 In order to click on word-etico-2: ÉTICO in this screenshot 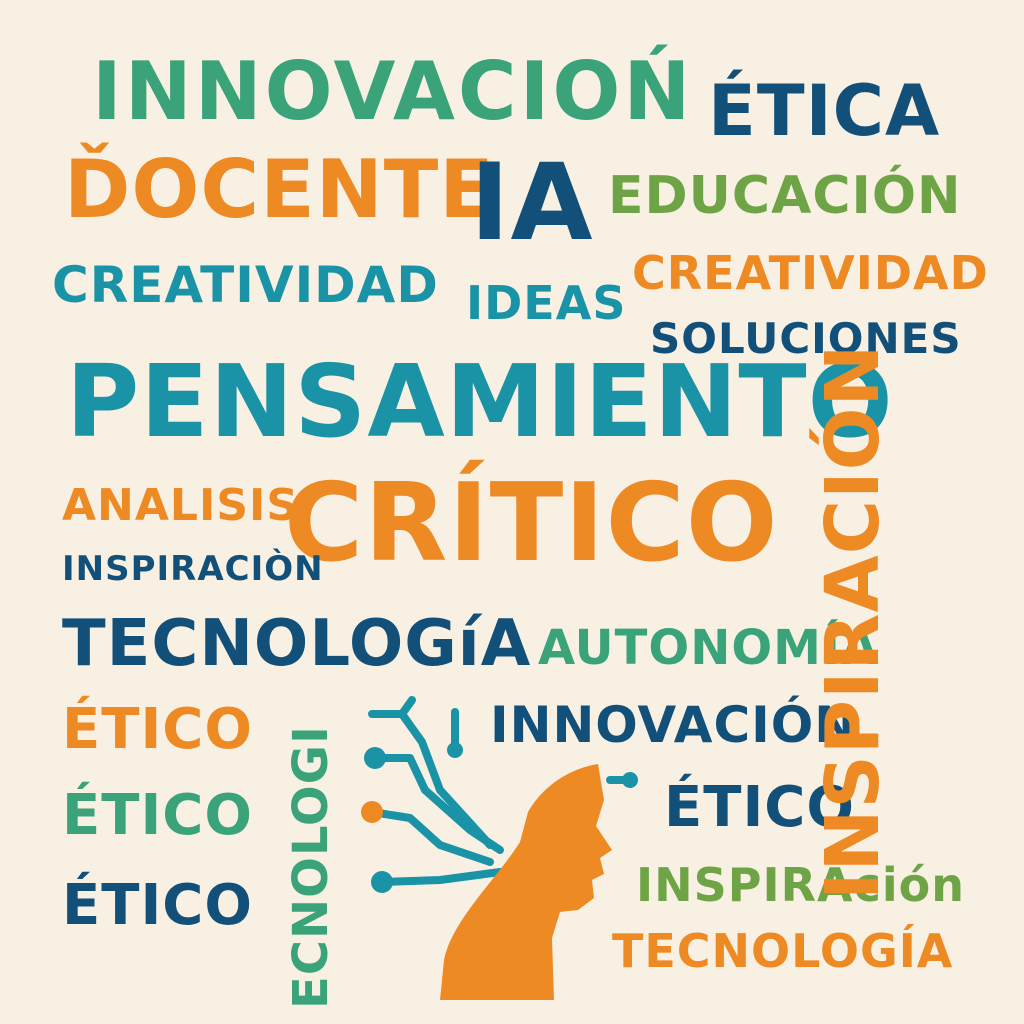, I will do `click(157, 815)`.